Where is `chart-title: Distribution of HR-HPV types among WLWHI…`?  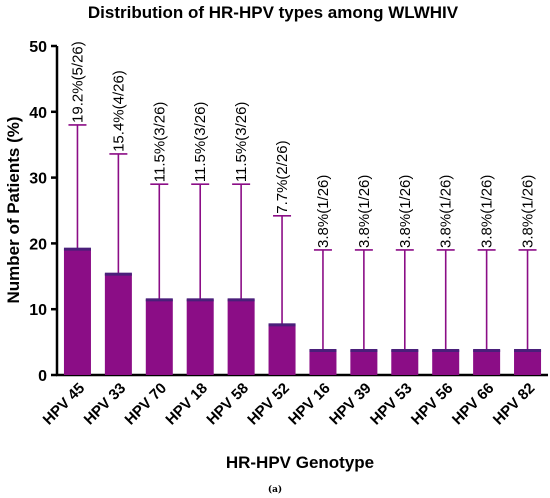 chart-title: Distribution of HR-HPV types among WLWHI… is located at coordinates (273, 12).